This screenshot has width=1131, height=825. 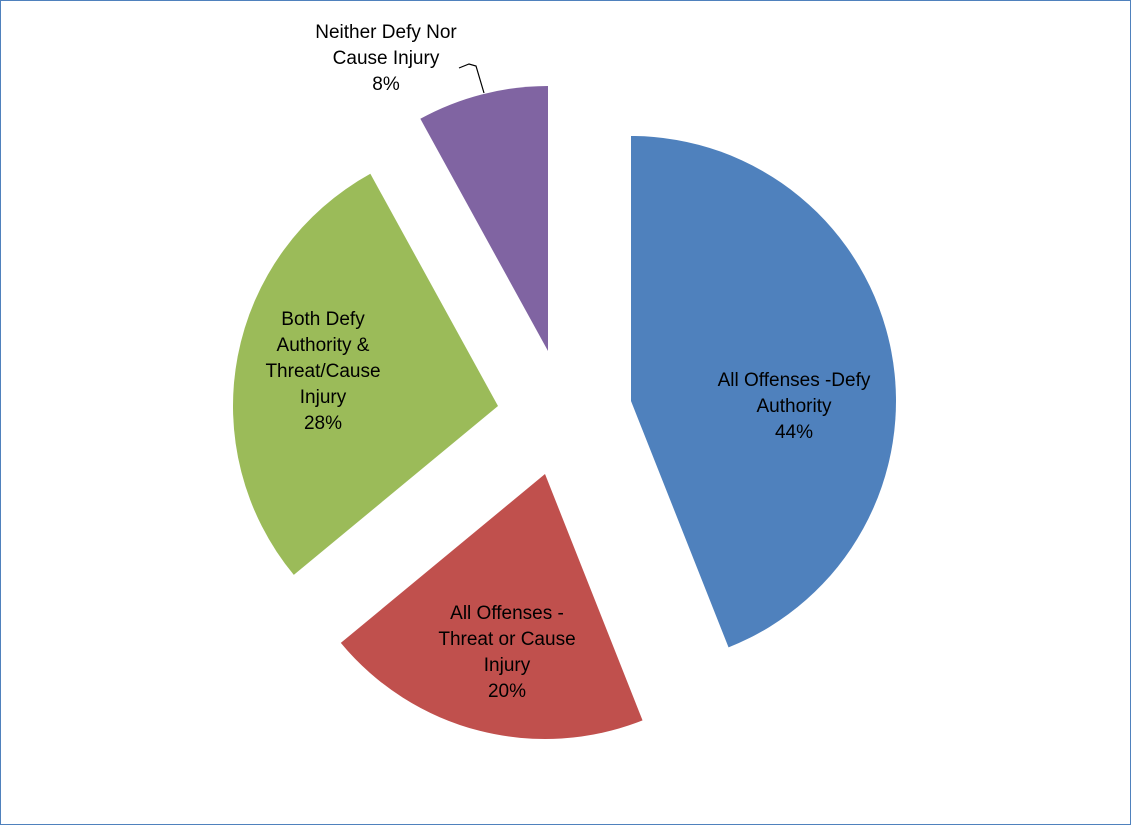 I want to click on slice-label: Neither Defy Nor Cause Injury 8%, so click(x=386, y=58).